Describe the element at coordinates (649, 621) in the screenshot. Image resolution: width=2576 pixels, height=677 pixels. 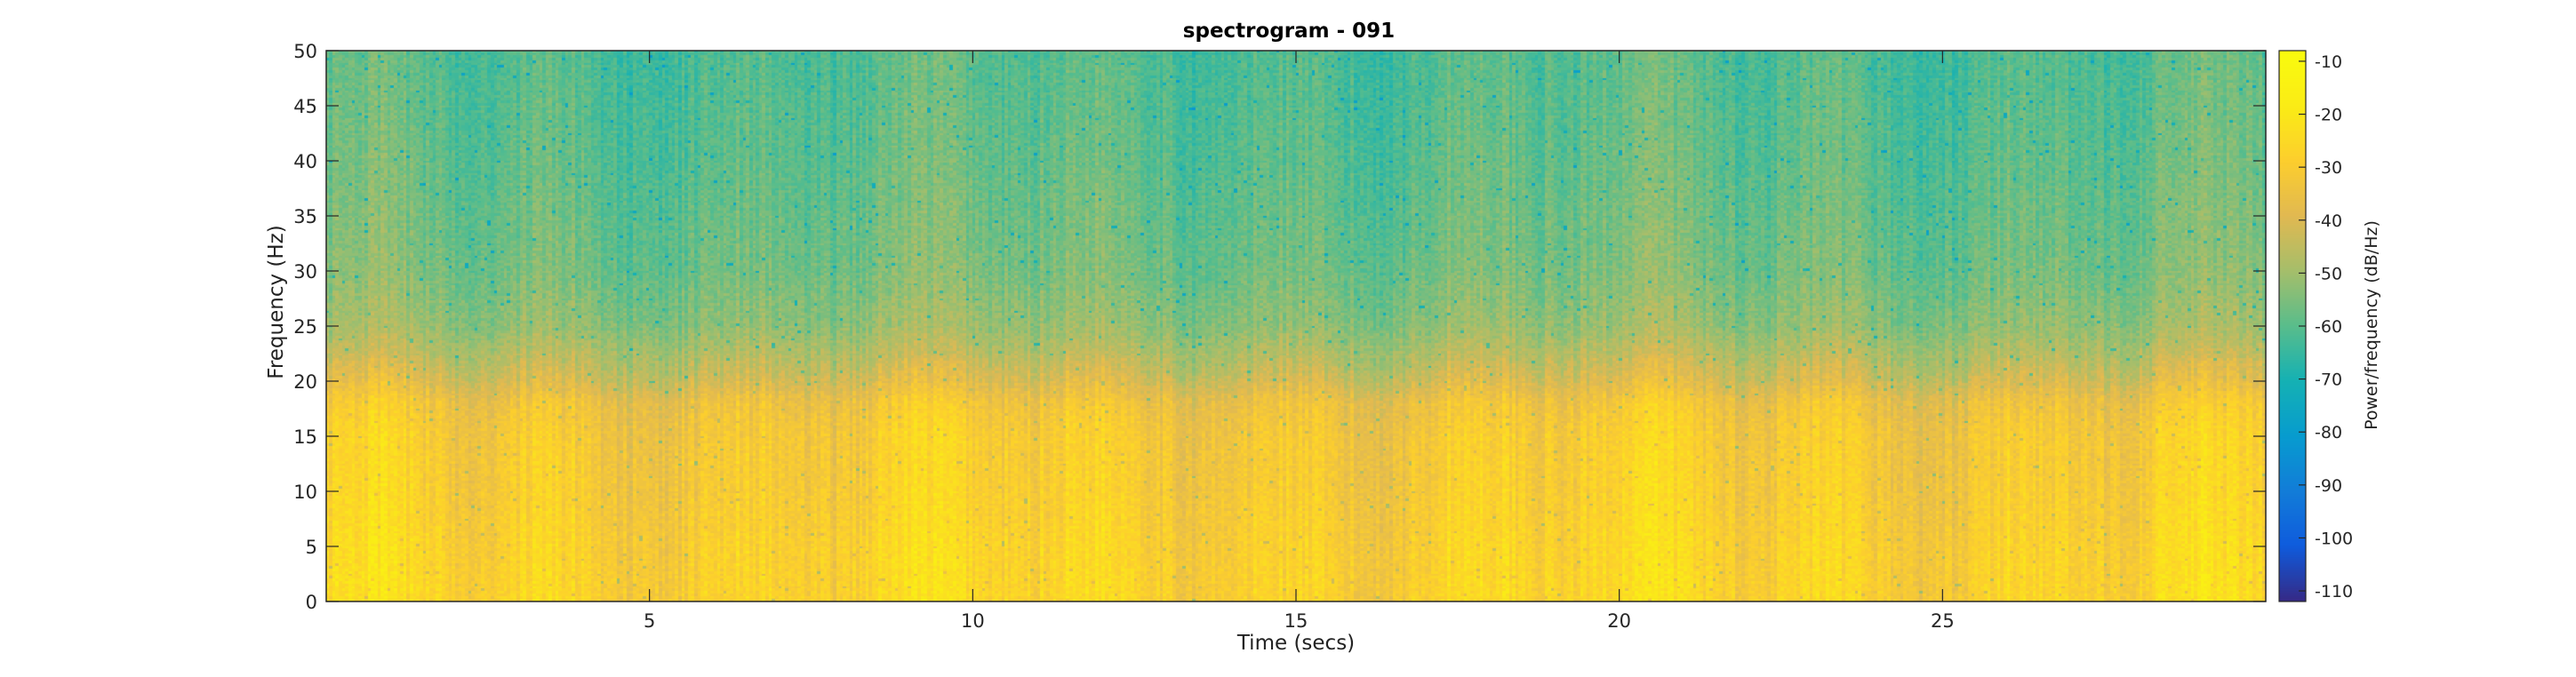
I see `x-tick-label: 5` at that location.